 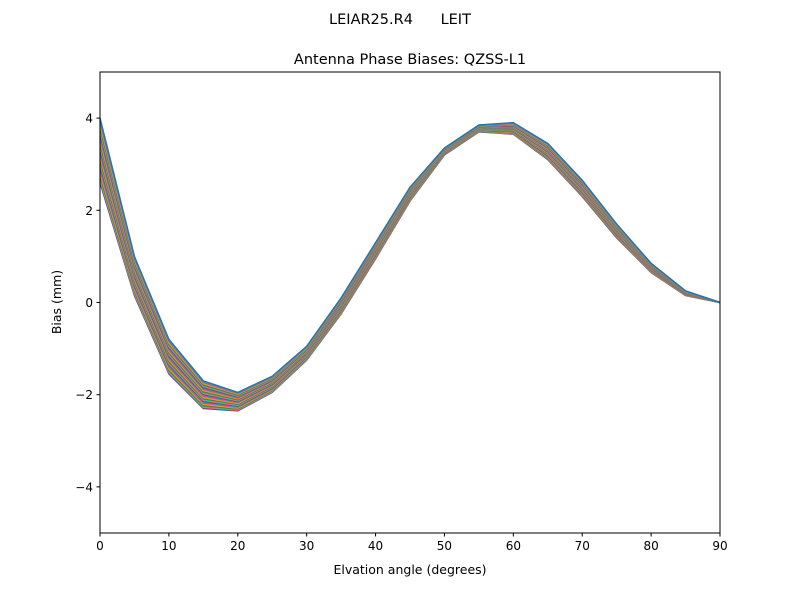 What do you see at coordinates (410, 60) in the screenshot?
I see `chart-title: Antenna Phase Biases: QZSS-L1` at bounding box center [410, 60].